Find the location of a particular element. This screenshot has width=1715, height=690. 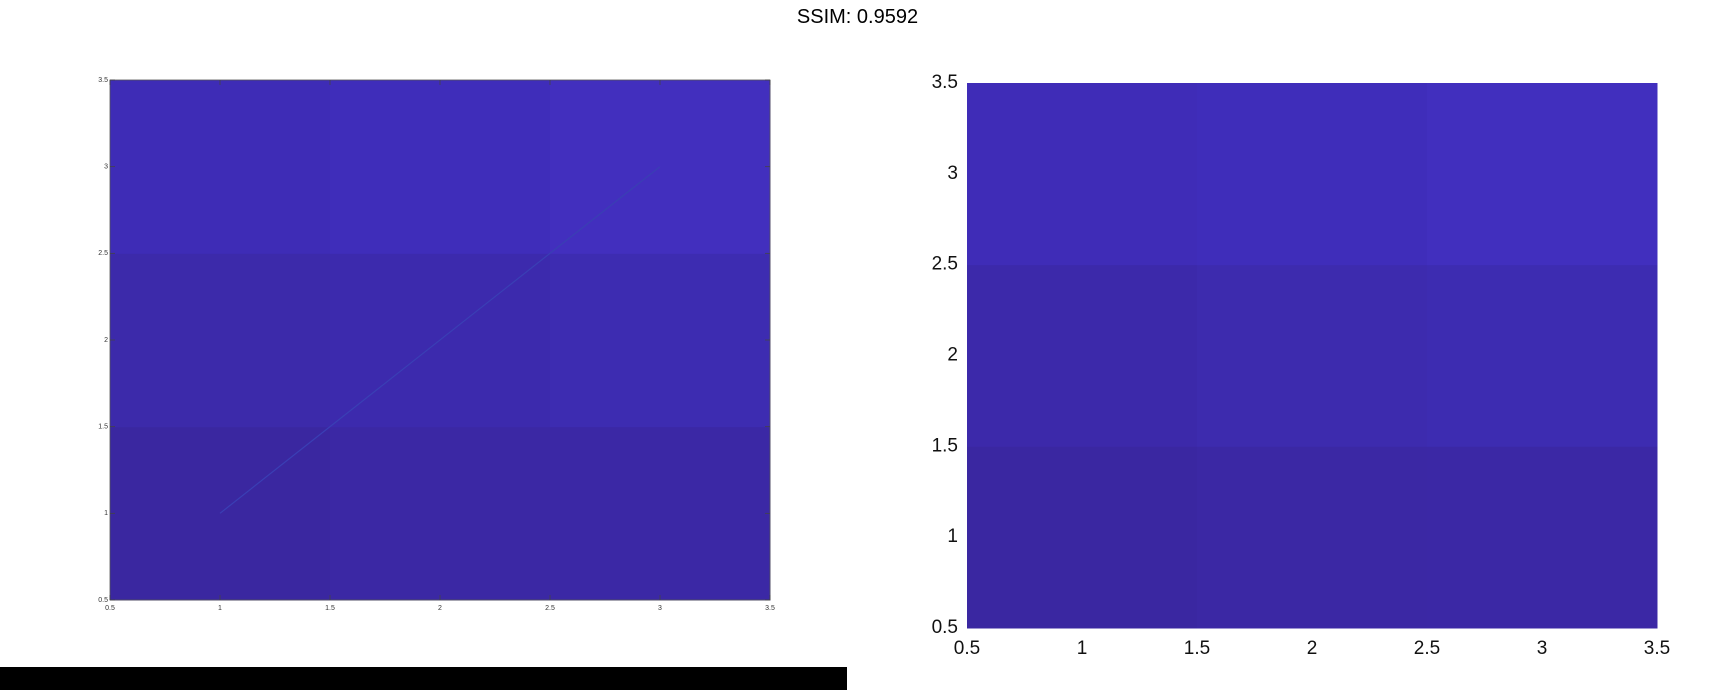

series-line is located at coordinates (440, 340).